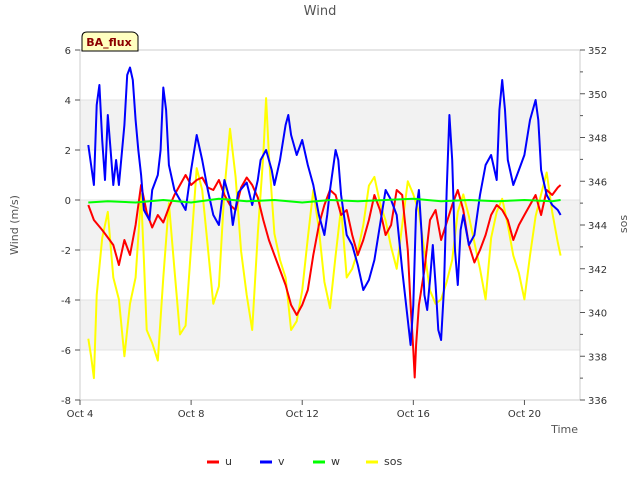 Image resolution: width=640 pixels, height=480 pixels. Describe the element at coordinates (413, 414) in the screenshot. I see `x-tick-label: Oct 16` at that location.